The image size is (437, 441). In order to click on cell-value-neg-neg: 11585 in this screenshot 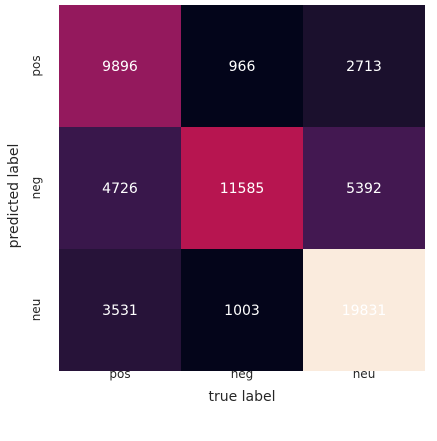, I will do `click(242, 189)`.